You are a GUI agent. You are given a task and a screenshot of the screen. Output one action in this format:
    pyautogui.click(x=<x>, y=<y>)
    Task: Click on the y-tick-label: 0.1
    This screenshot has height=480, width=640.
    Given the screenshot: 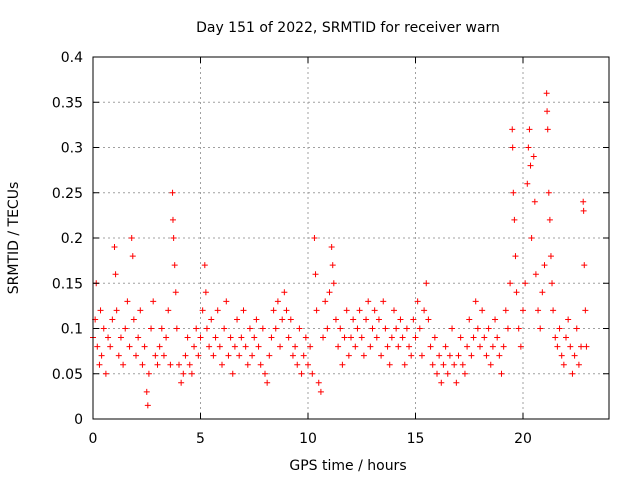 What is the action you would take?
    pyautogui.click(x=72, y=330)
    